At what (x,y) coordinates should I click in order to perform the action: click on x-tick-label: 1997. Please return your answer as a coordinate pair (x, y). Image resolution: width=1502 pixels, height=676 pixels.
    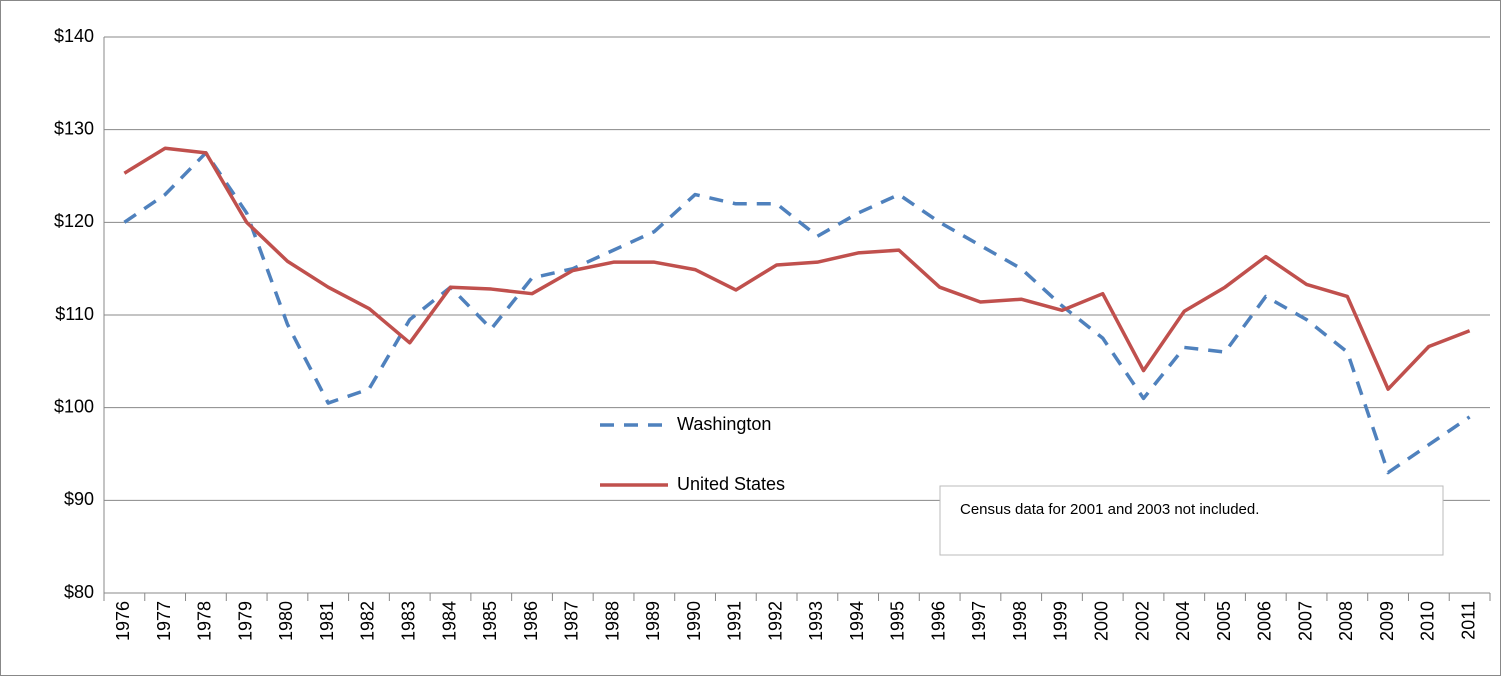
    Looking at the image, I should click on (979, 621).